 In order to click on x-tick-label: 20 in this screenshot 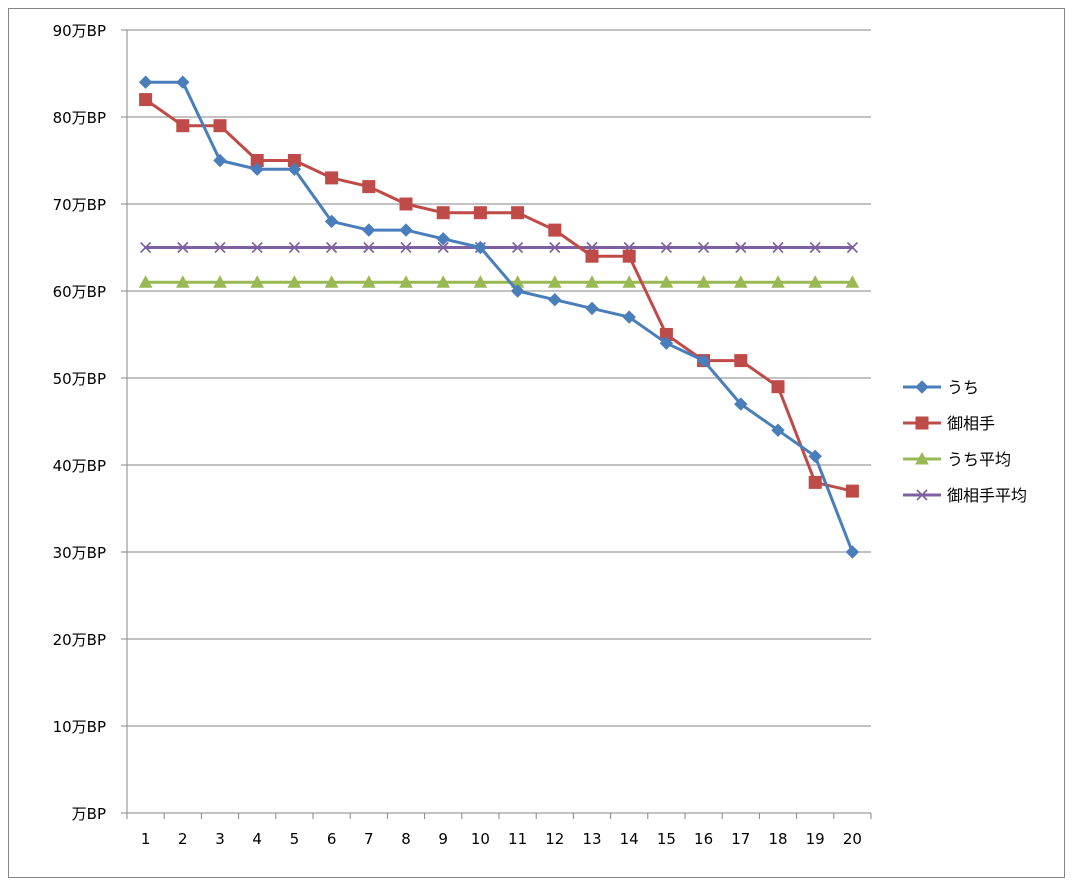, I will do `click(852, 839)`.